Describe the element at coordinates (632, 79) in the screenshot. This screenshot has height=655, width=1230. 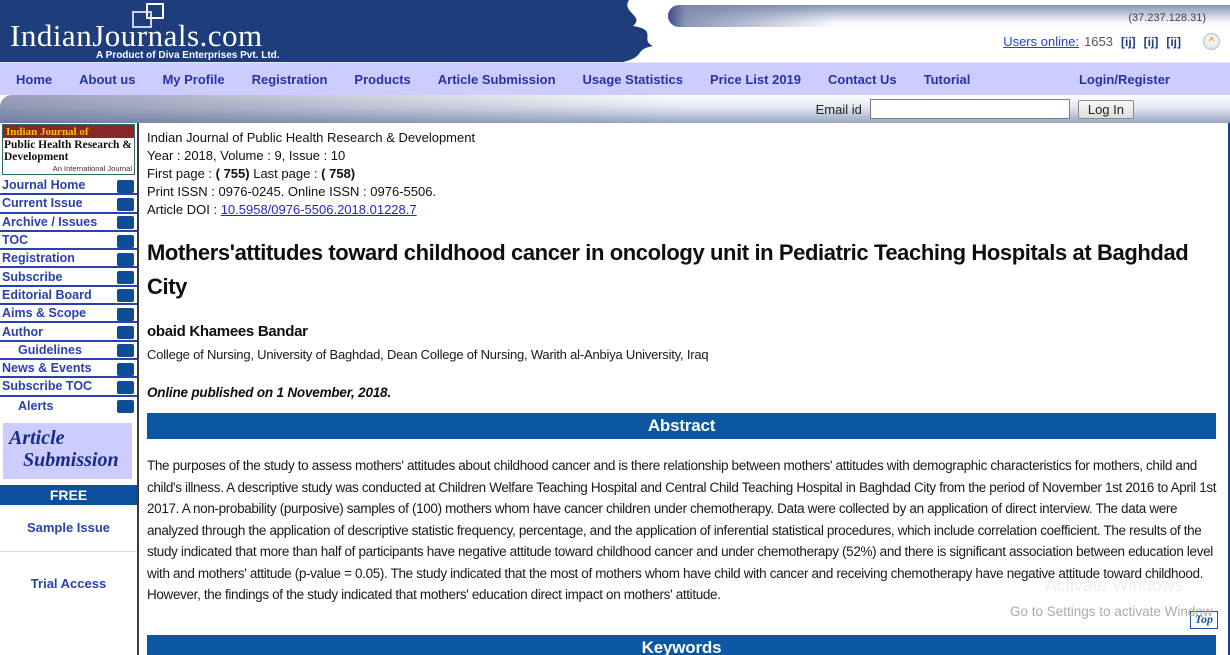
I see `nav-item-usage-statistics: Usage Statistics` at that location.